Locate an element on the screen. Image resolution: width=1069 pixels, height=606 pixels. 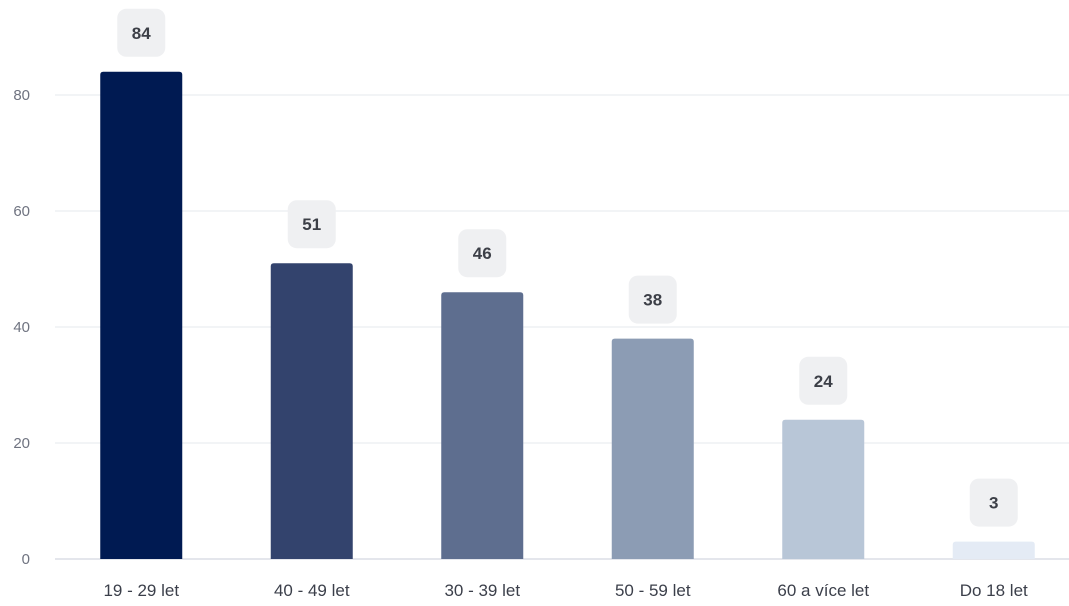
x-tick-label: 60 a více let is located at coordinates (823, 590).